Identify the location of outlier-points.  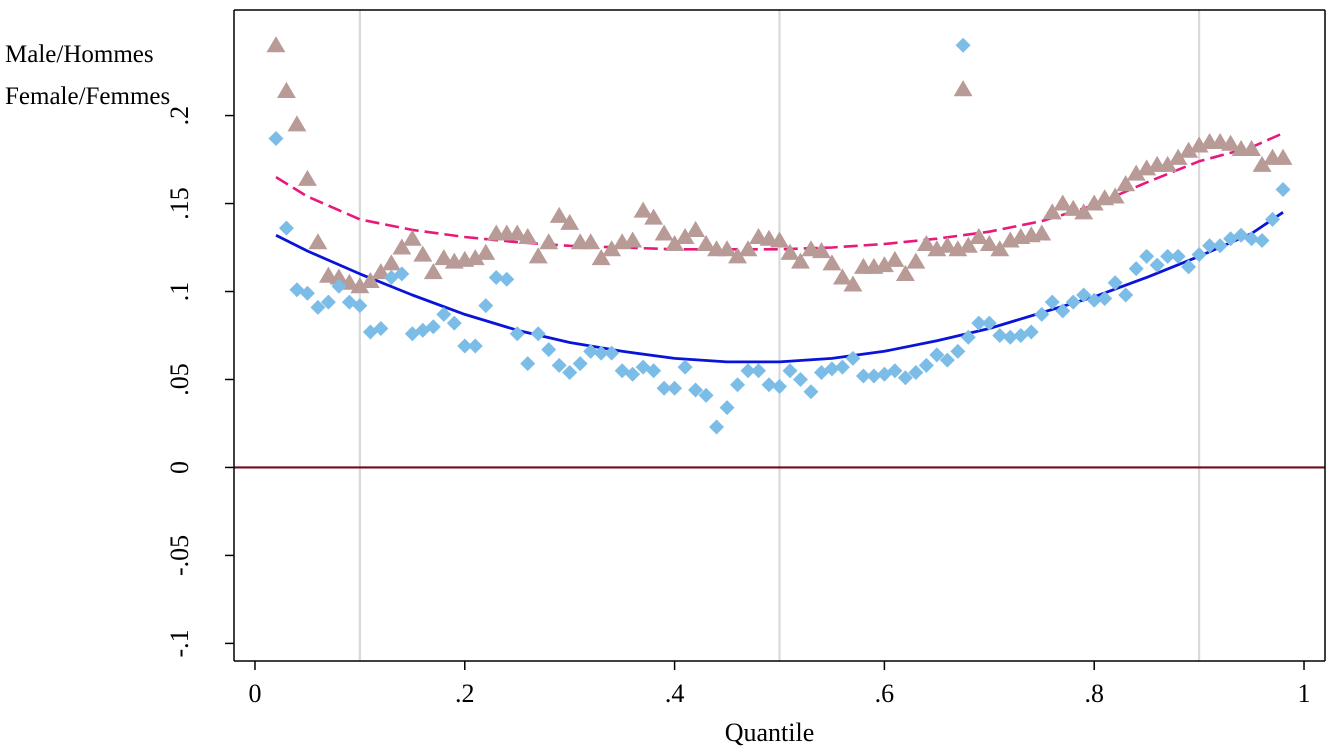
(963, 67).